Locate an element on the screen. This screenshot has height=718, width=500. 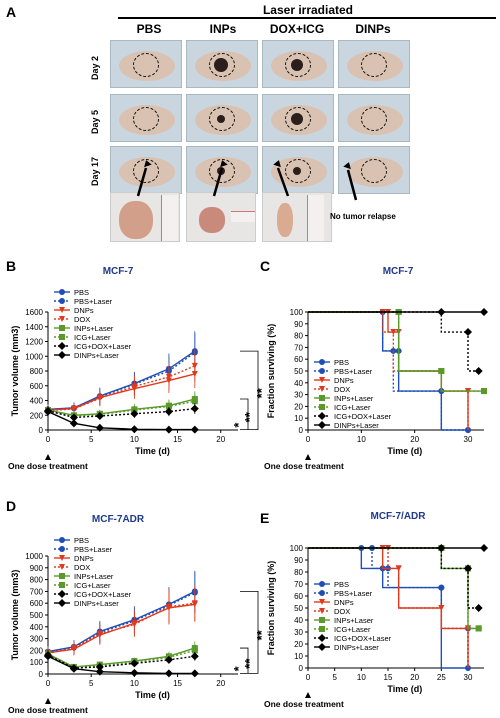
column-label-dinps: DINPs is located at coordinates (373, 29).